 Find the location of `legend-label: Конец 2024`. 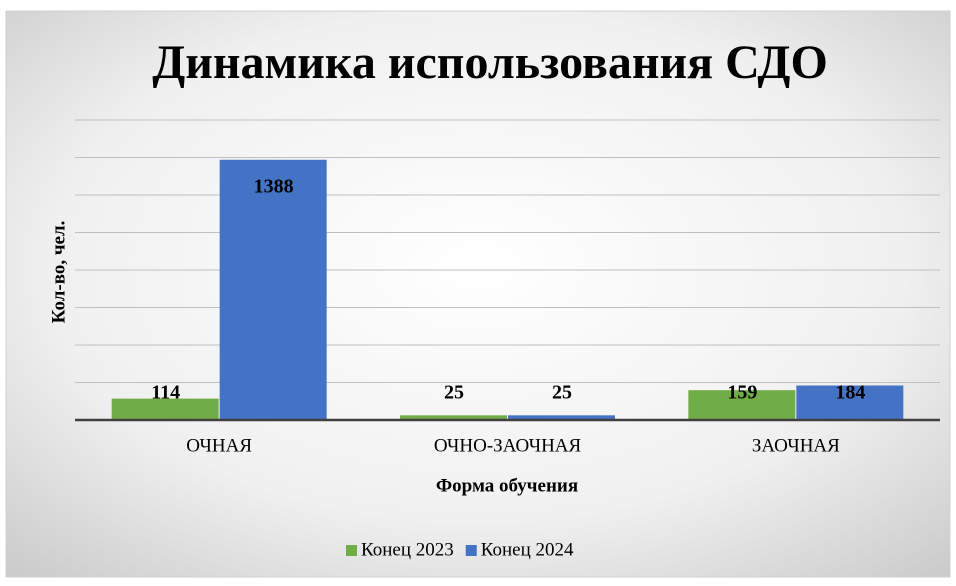

legend-label: Конец 2024 is located at coordinates (527, 549).